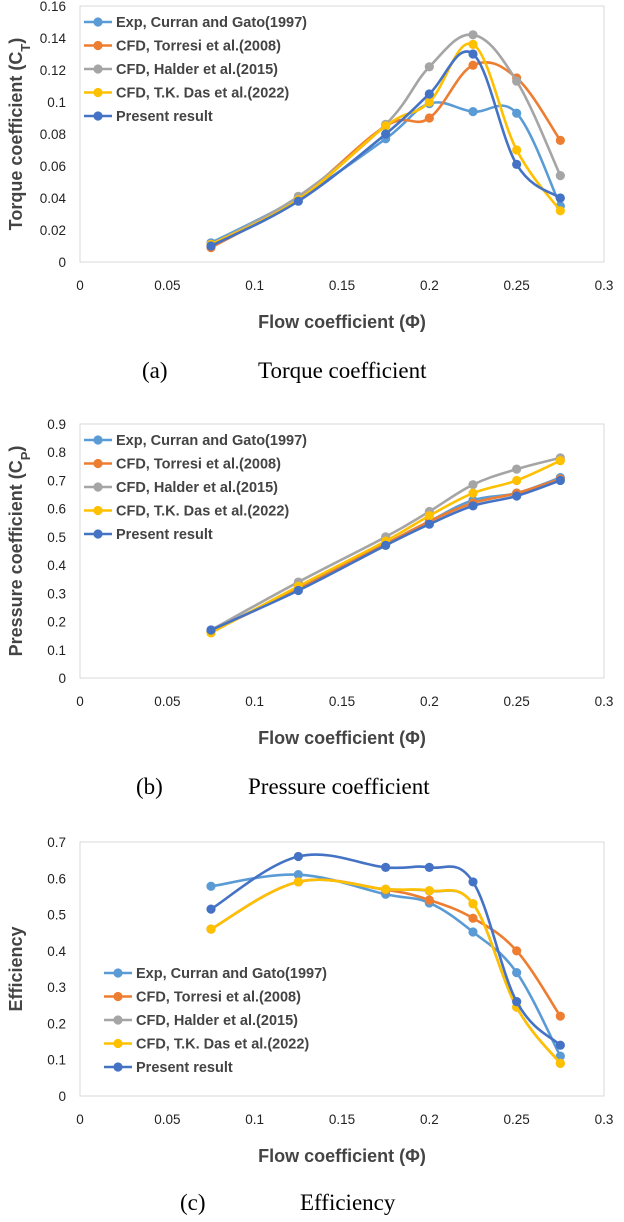  Describe the element at coordinates (80, 285) in the screenshot. I see `x-tick-label-a: 0` at that location.